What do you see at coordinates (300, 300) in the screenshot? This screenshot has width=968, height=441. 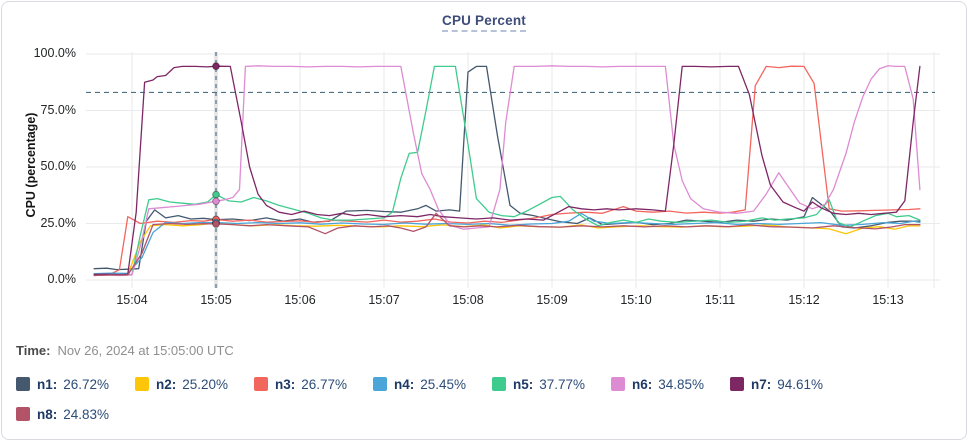 I see `x-tick-label: 15:06` at bounding box center [300, 300].